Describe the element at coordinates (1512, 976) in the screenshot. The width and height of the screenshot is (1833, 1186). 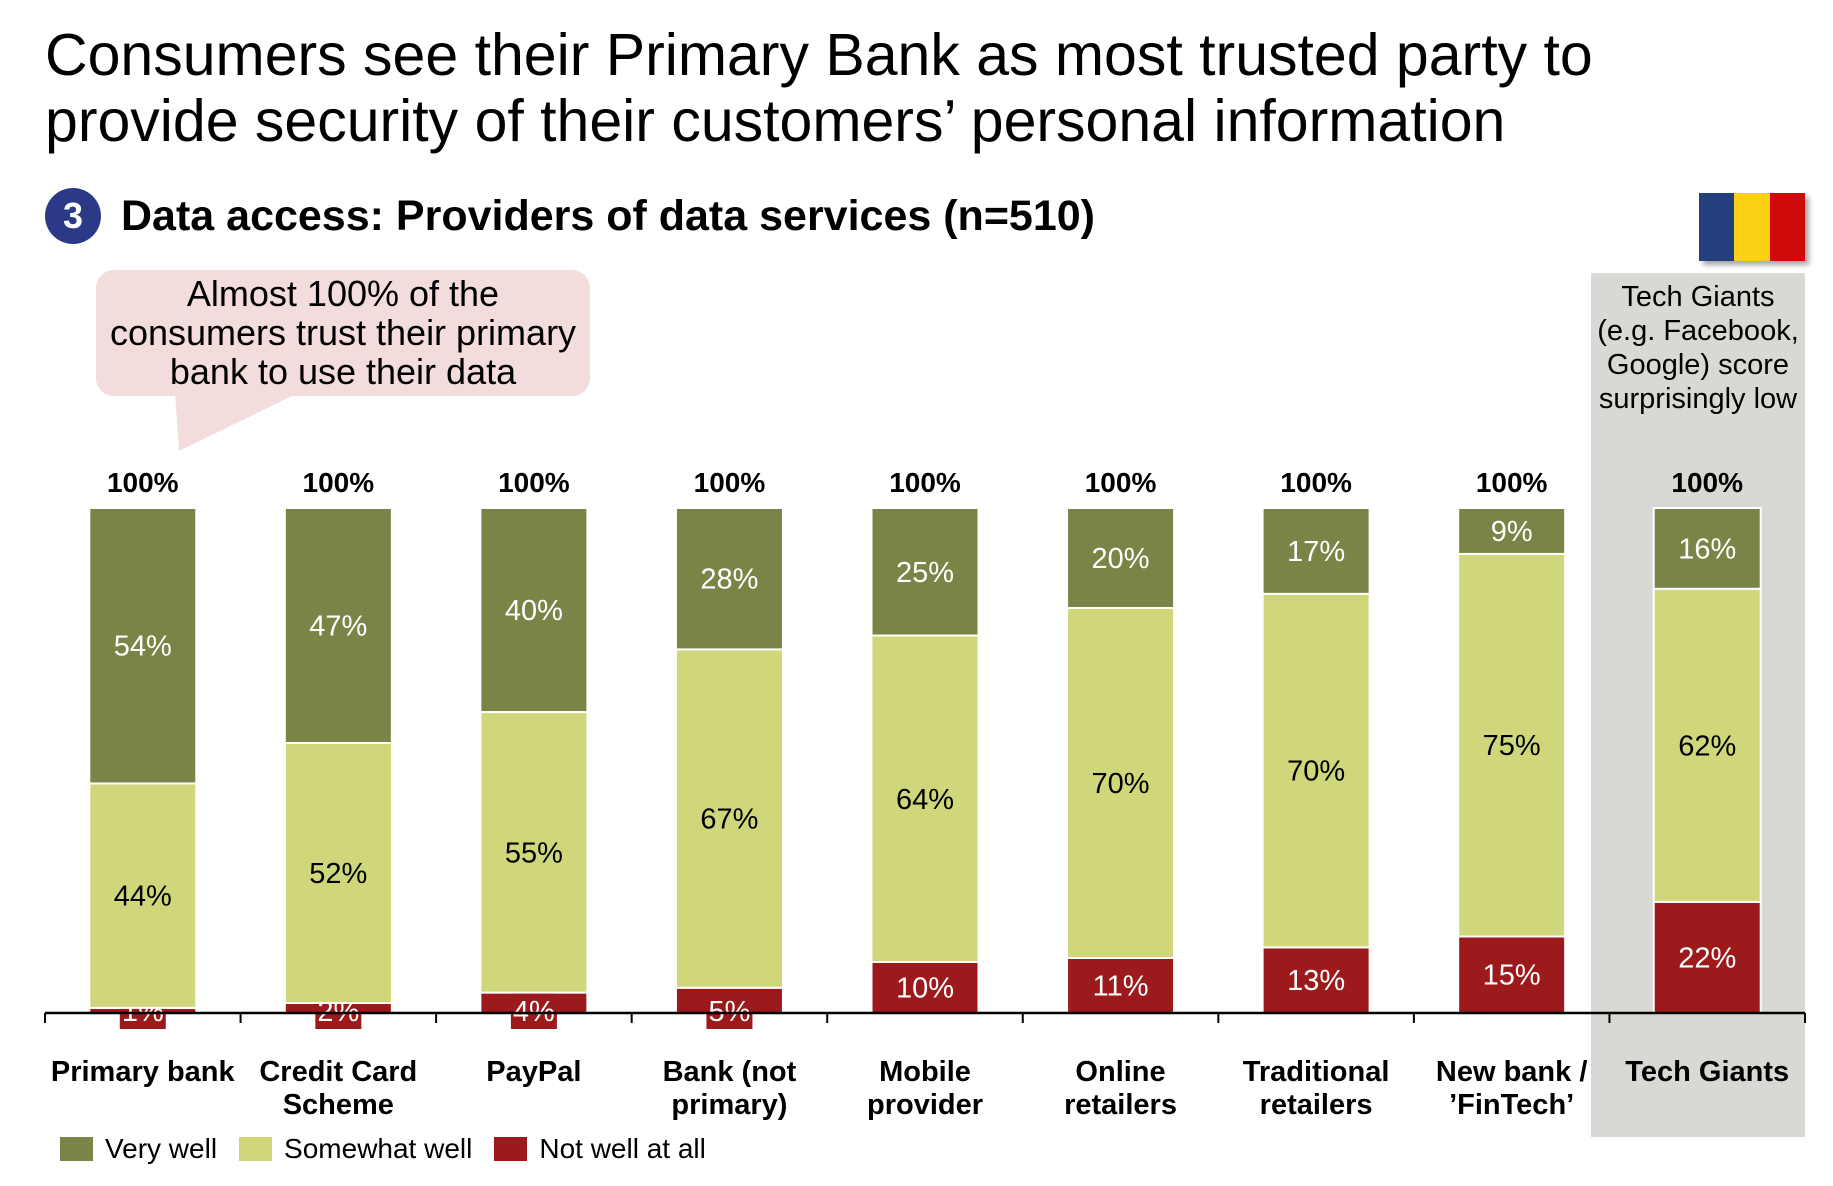
I see `data-label: 15%` at that location.